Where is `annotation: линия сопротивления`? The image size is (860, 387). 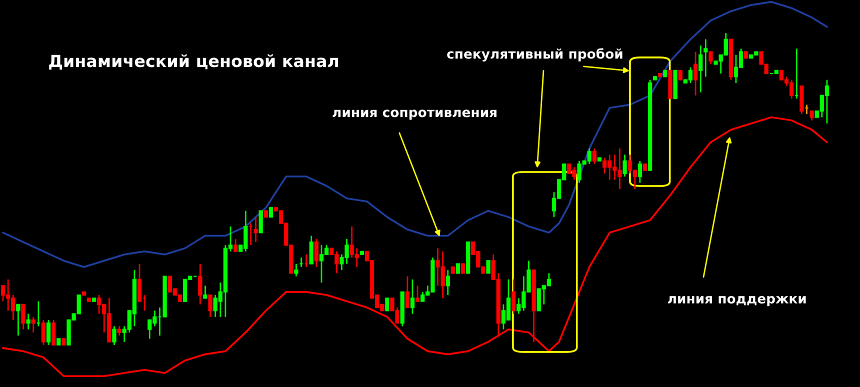
annotation: линия сопротивления is located at coordinates (414, 115).